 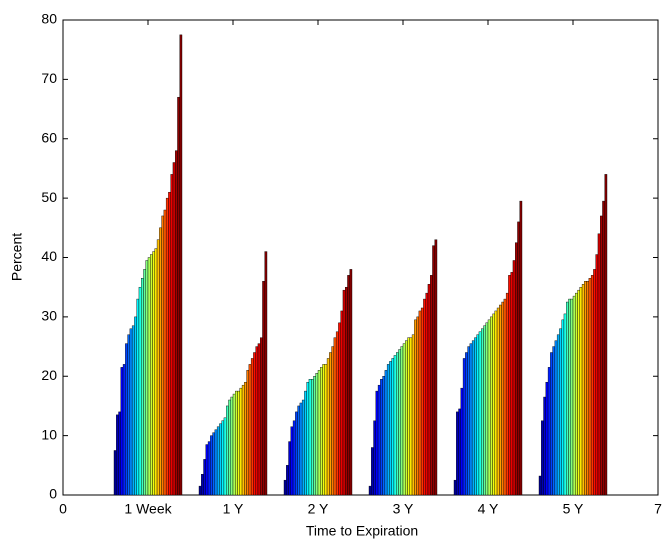 I want to click on x-tick-label: 1 Week, so click(x=148, y=509).